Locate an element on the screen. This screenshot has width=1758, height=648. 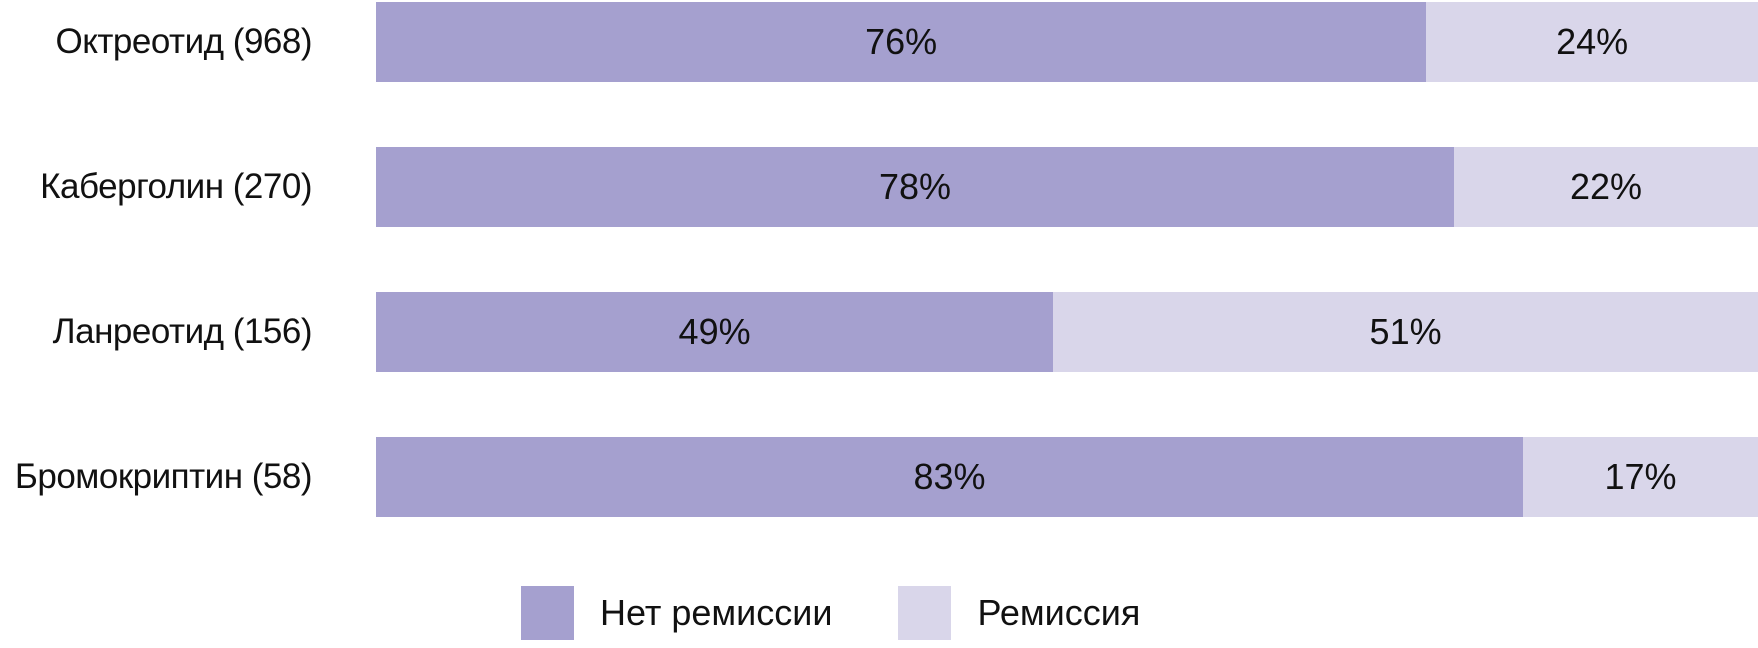
category-label: Каберголин (270) is located at coordinates (176, 186).